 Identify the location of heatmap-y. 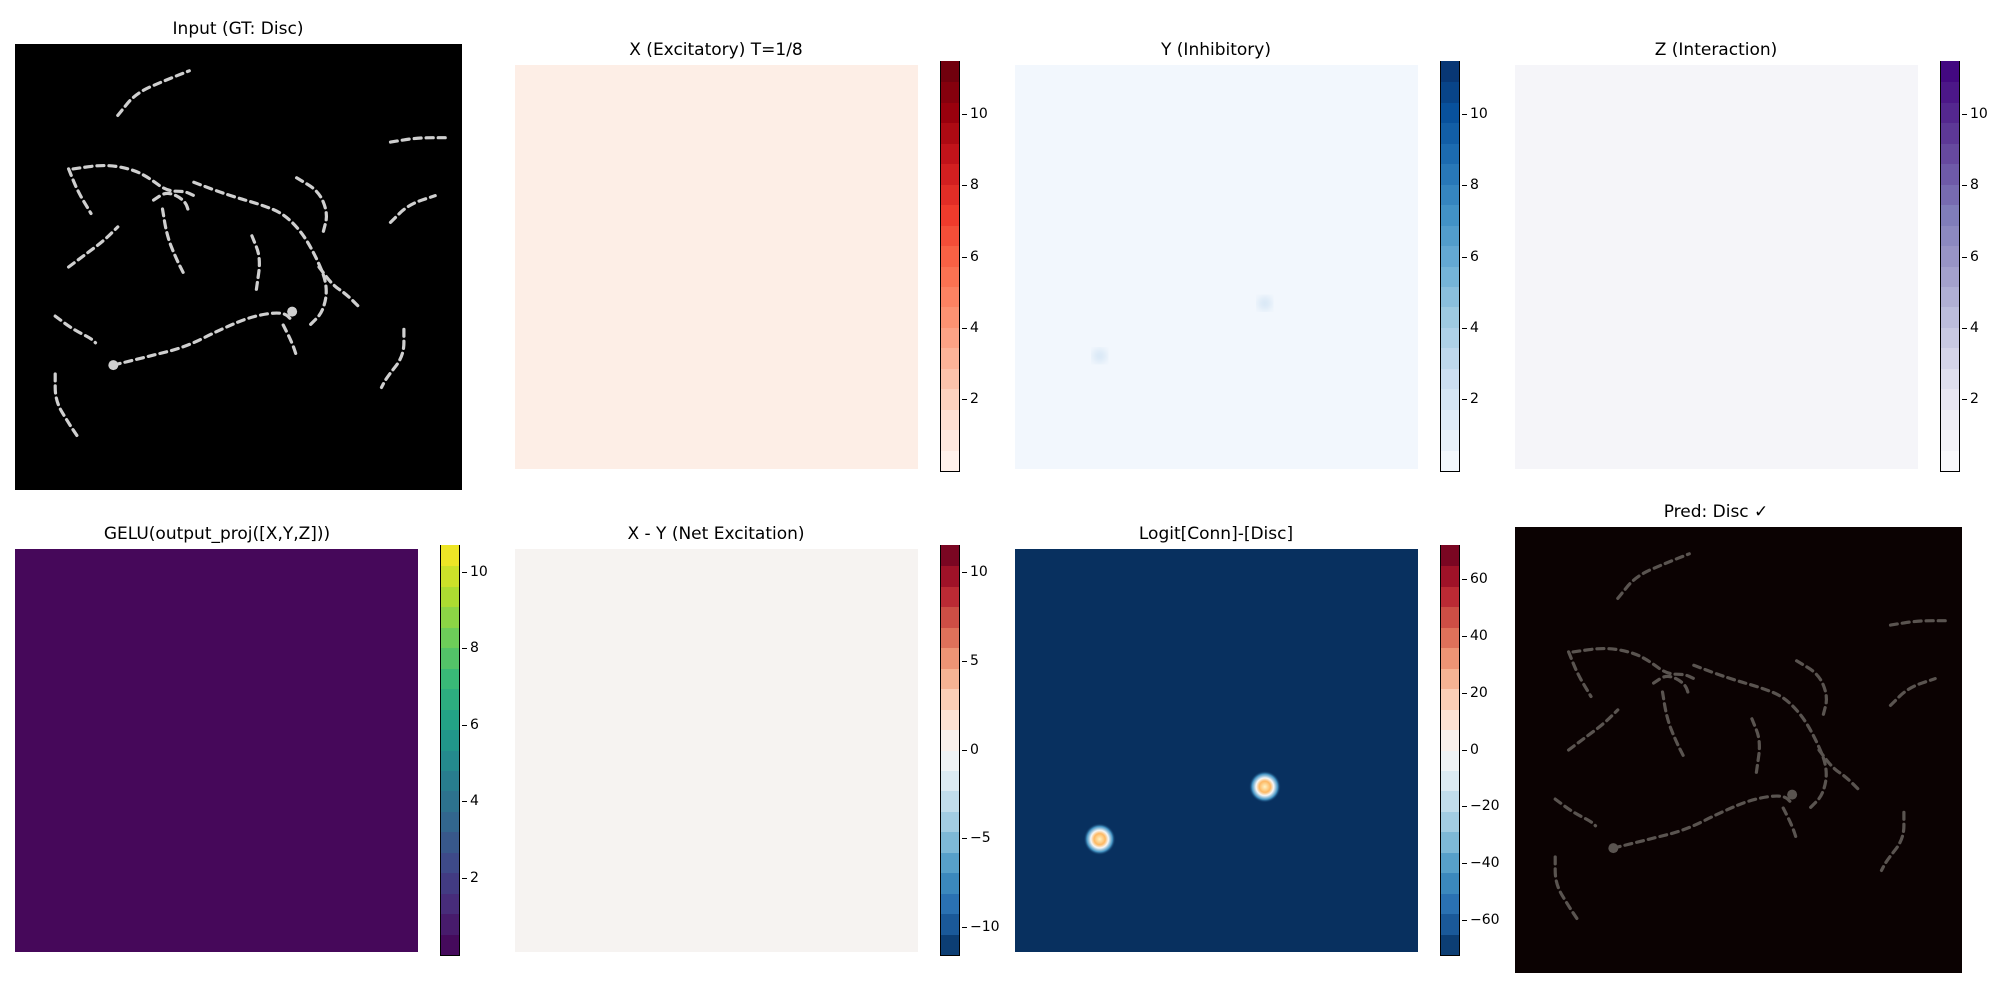
(1216, 267).